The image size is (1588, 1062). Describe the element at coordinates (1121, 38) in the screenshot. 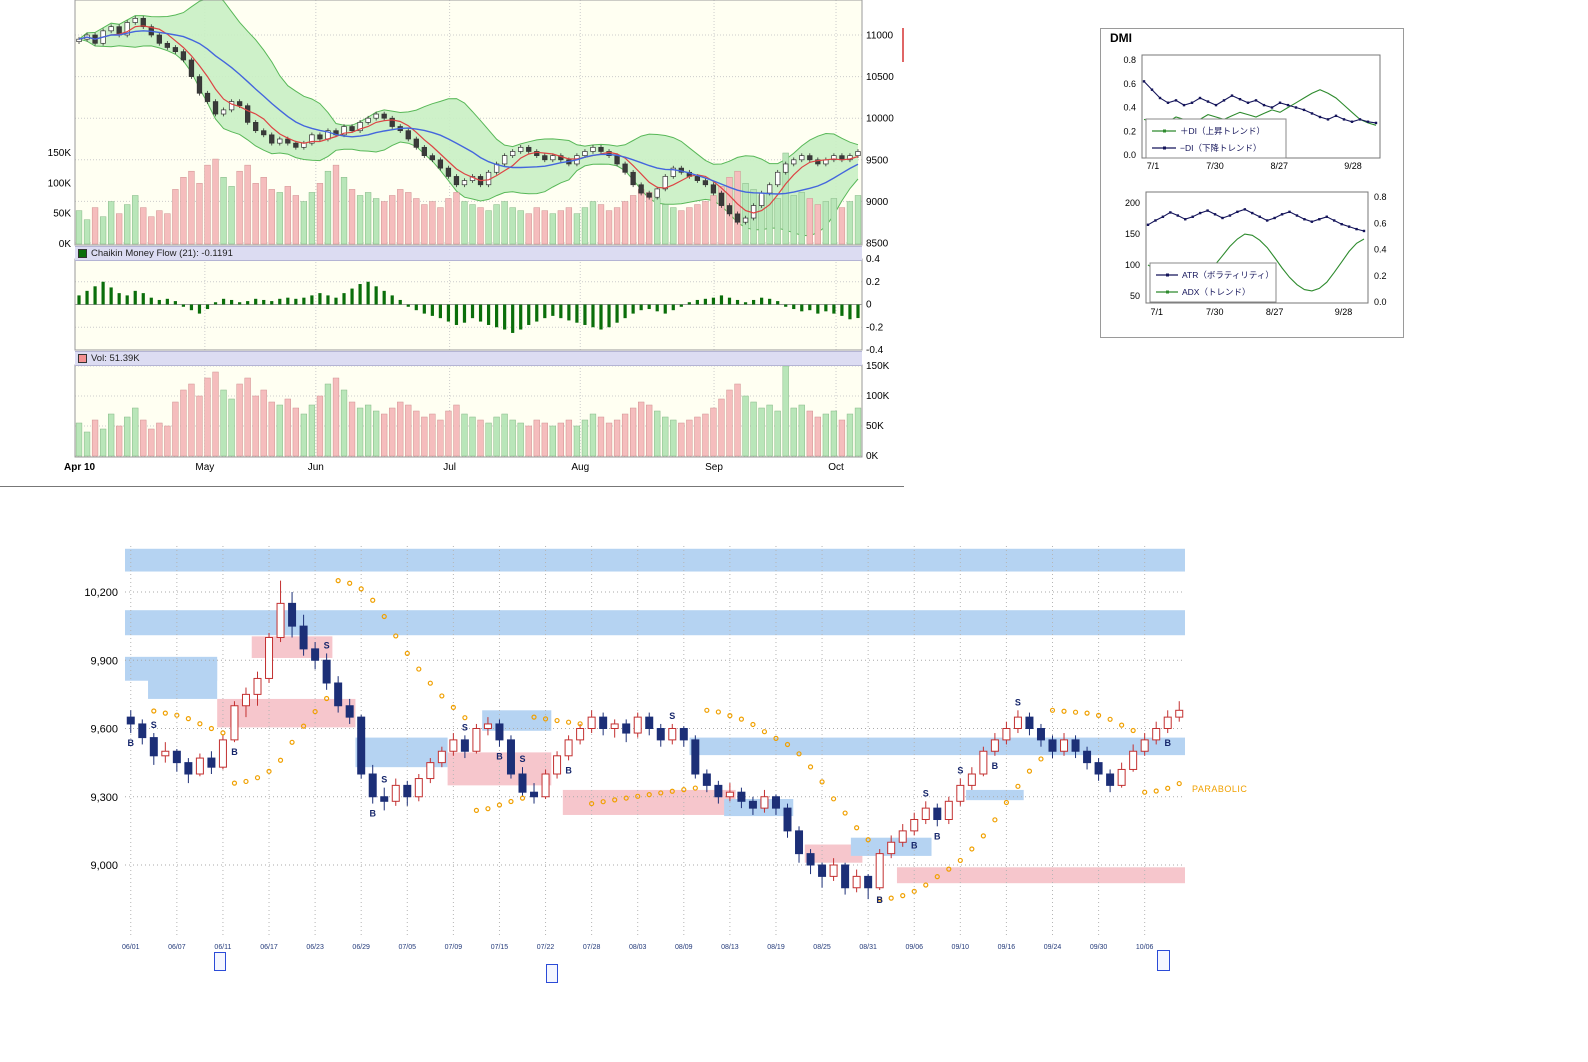

I see `dmi-panel-title: DMI` at that location.